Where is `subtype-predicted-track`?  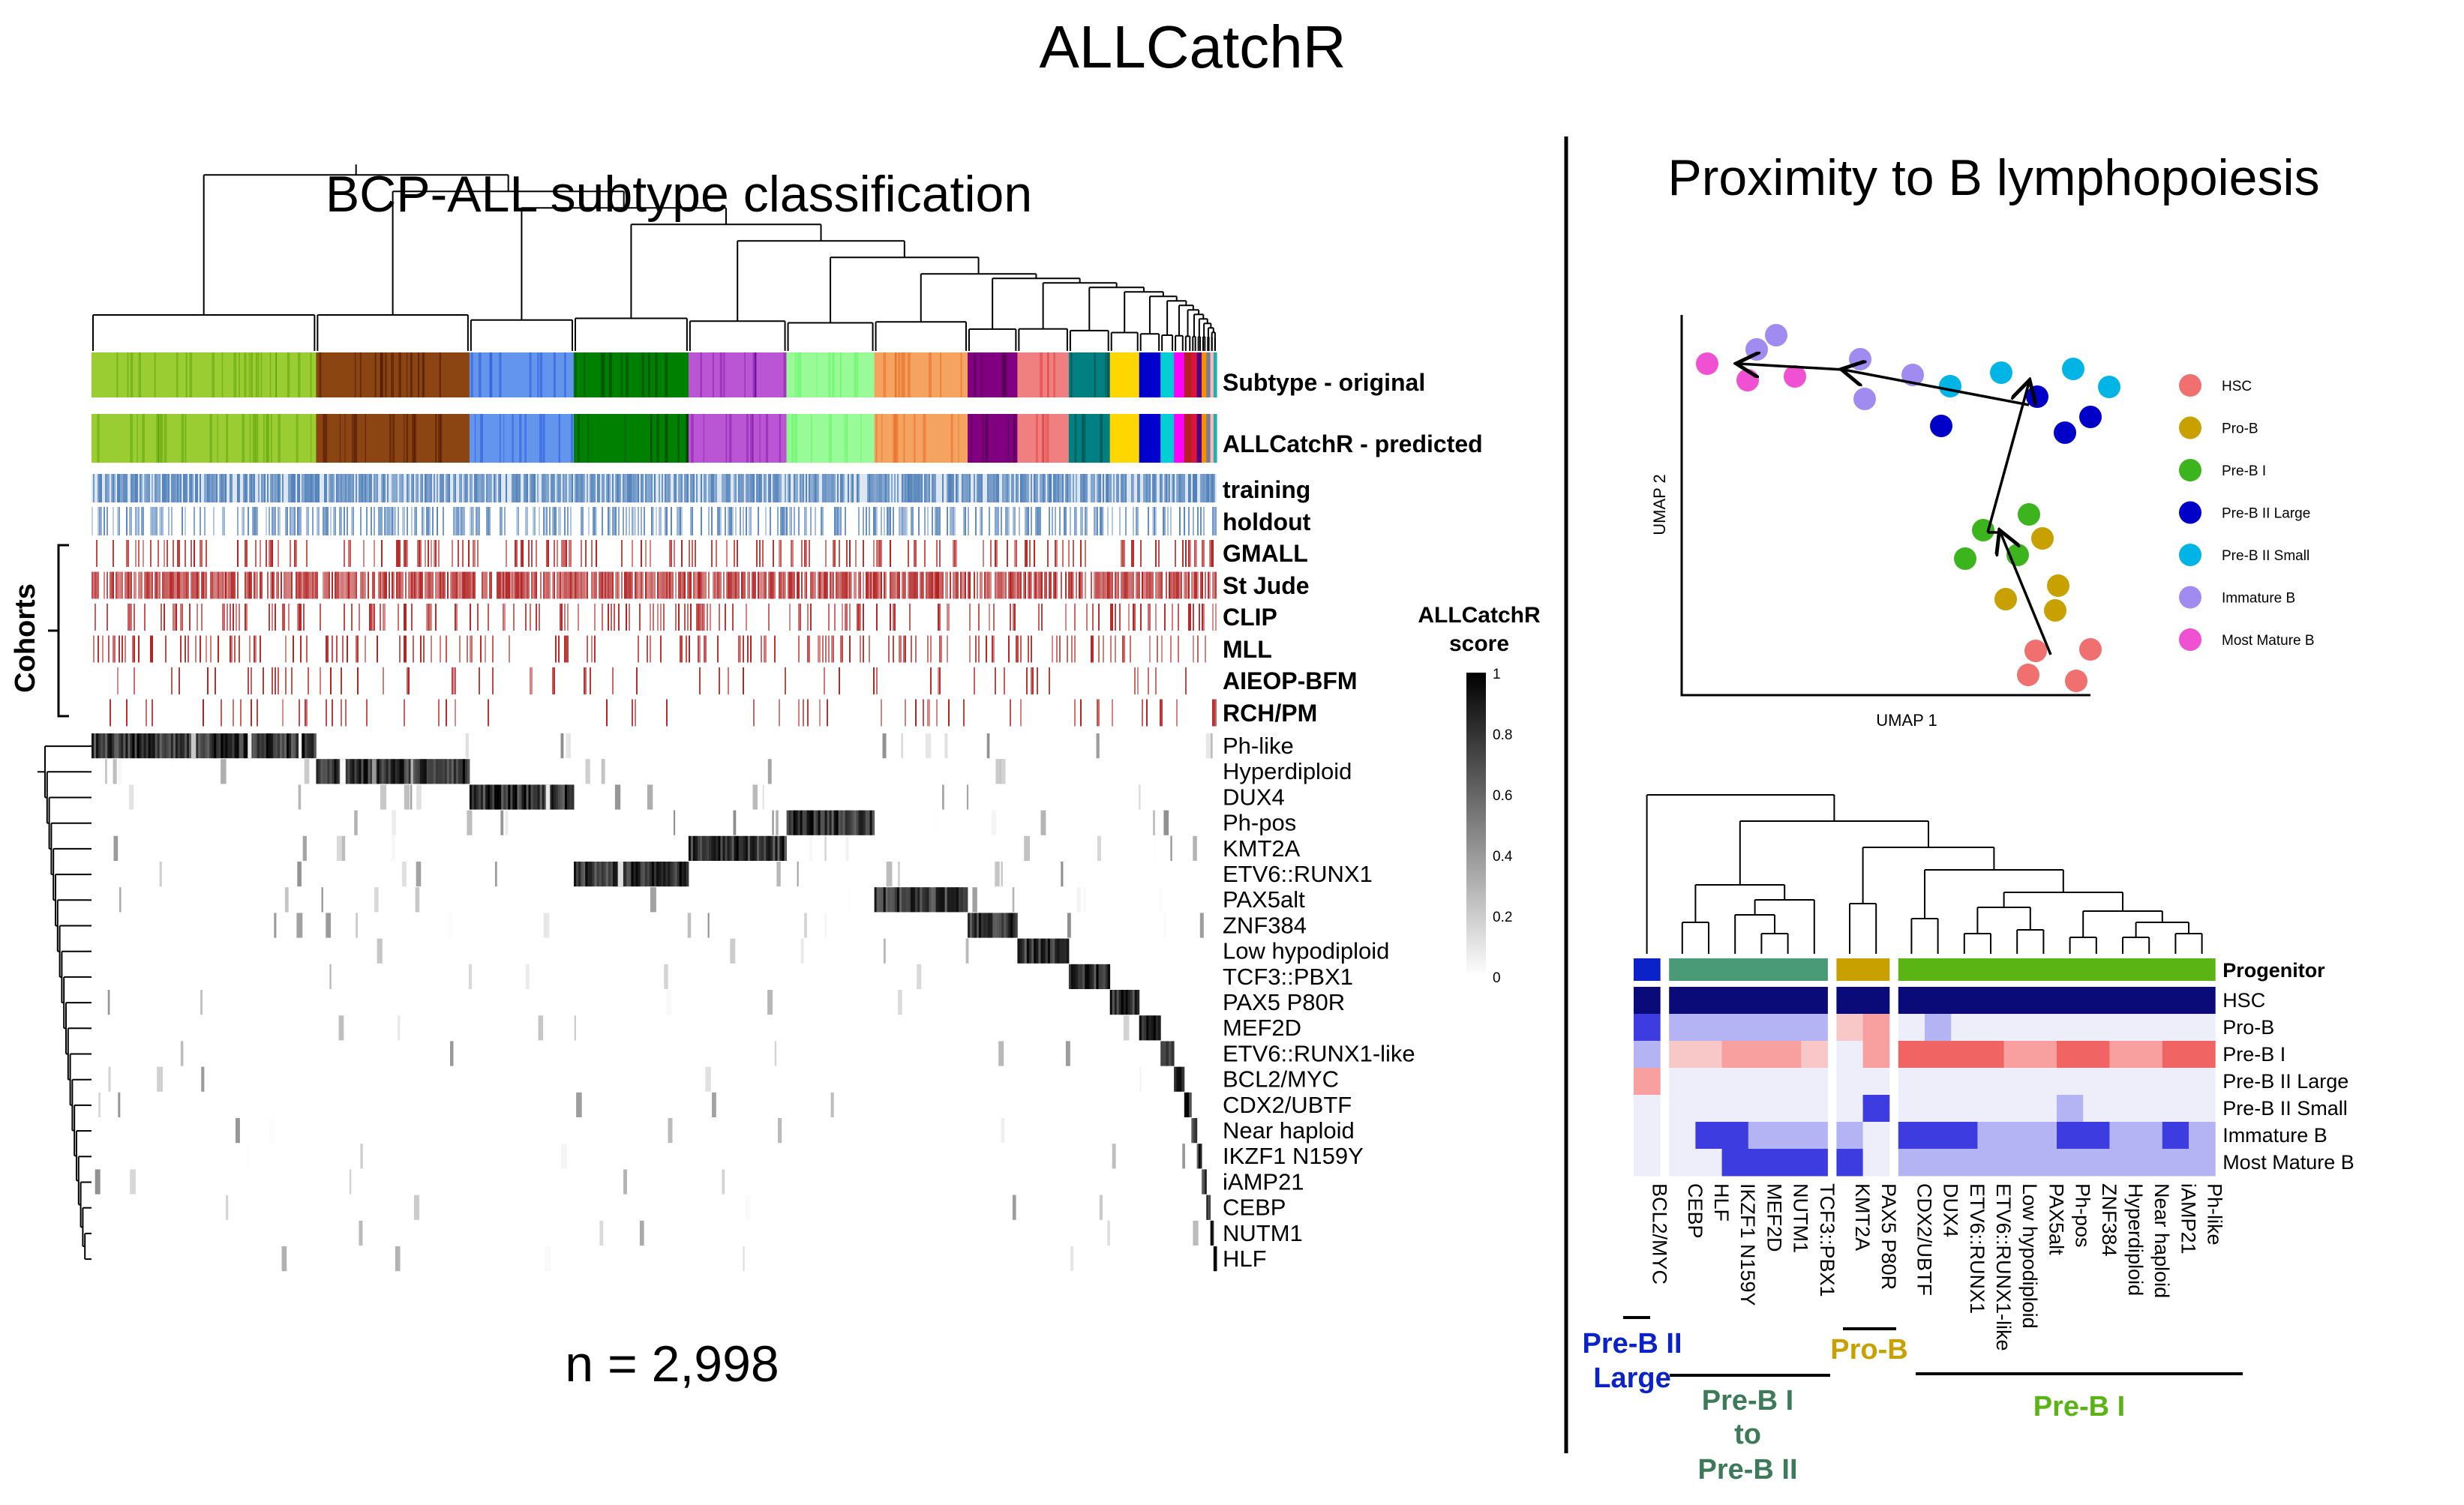 subtype-predicted-track is located at coordinates (654, 438).